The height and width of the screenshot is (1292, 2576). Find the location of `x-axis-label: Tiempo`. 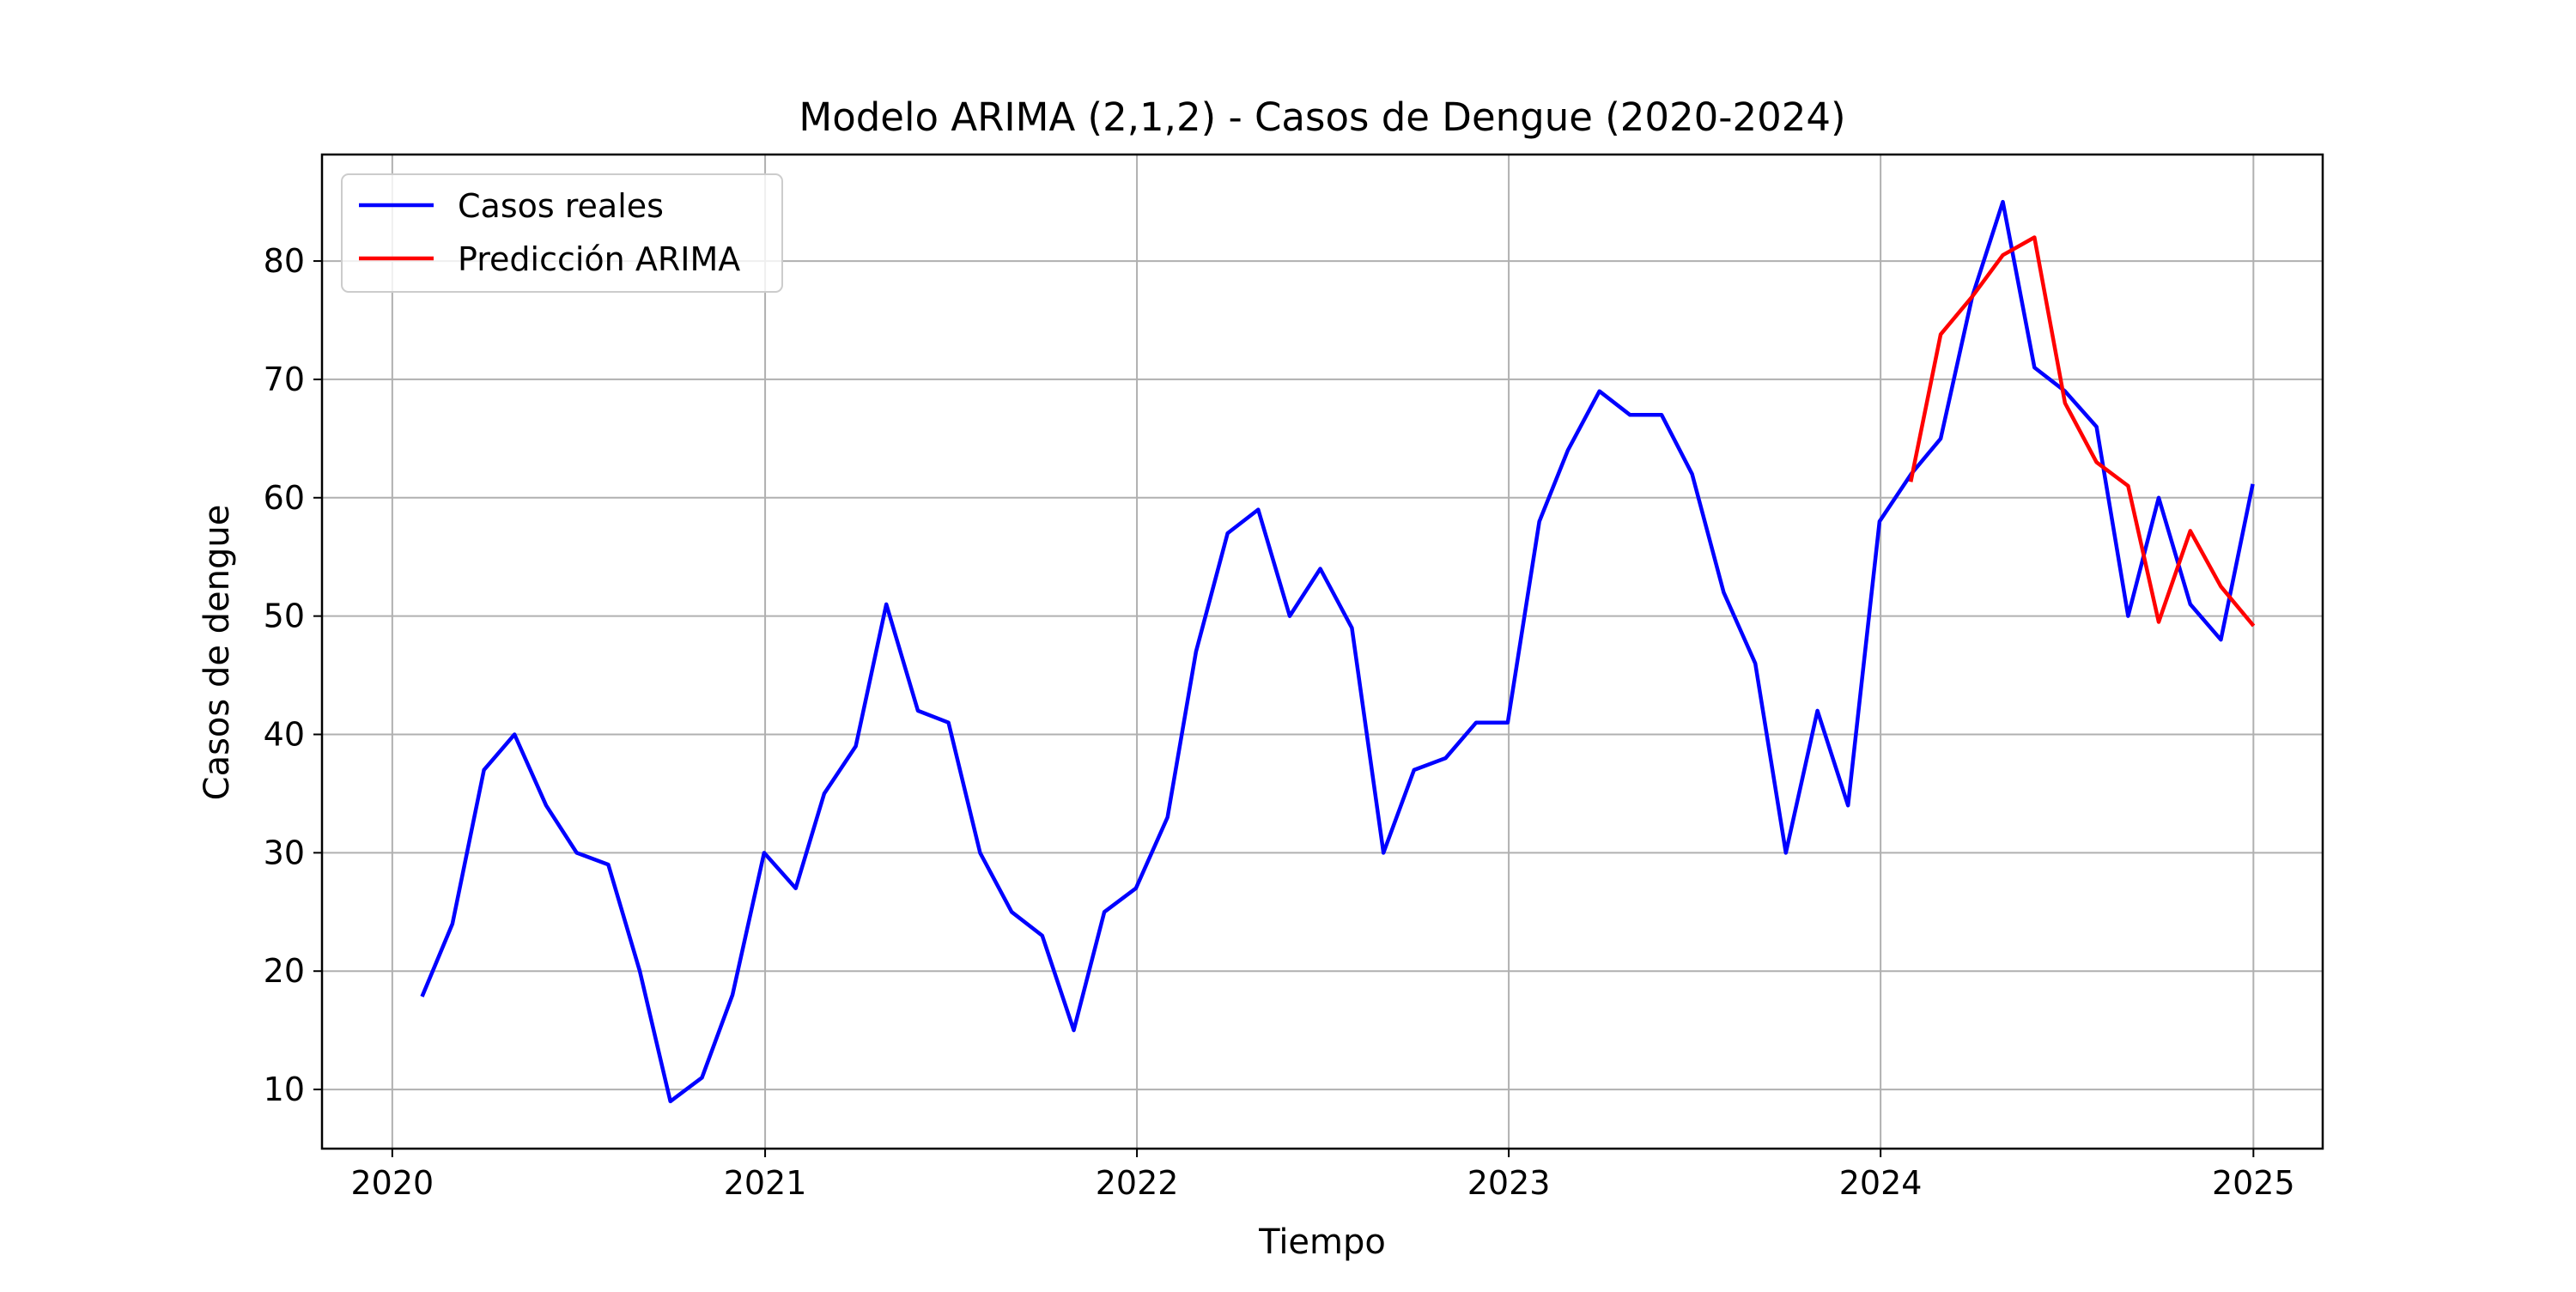

x-axis-label: Tiempo is located at coordinates (1322, 1242).